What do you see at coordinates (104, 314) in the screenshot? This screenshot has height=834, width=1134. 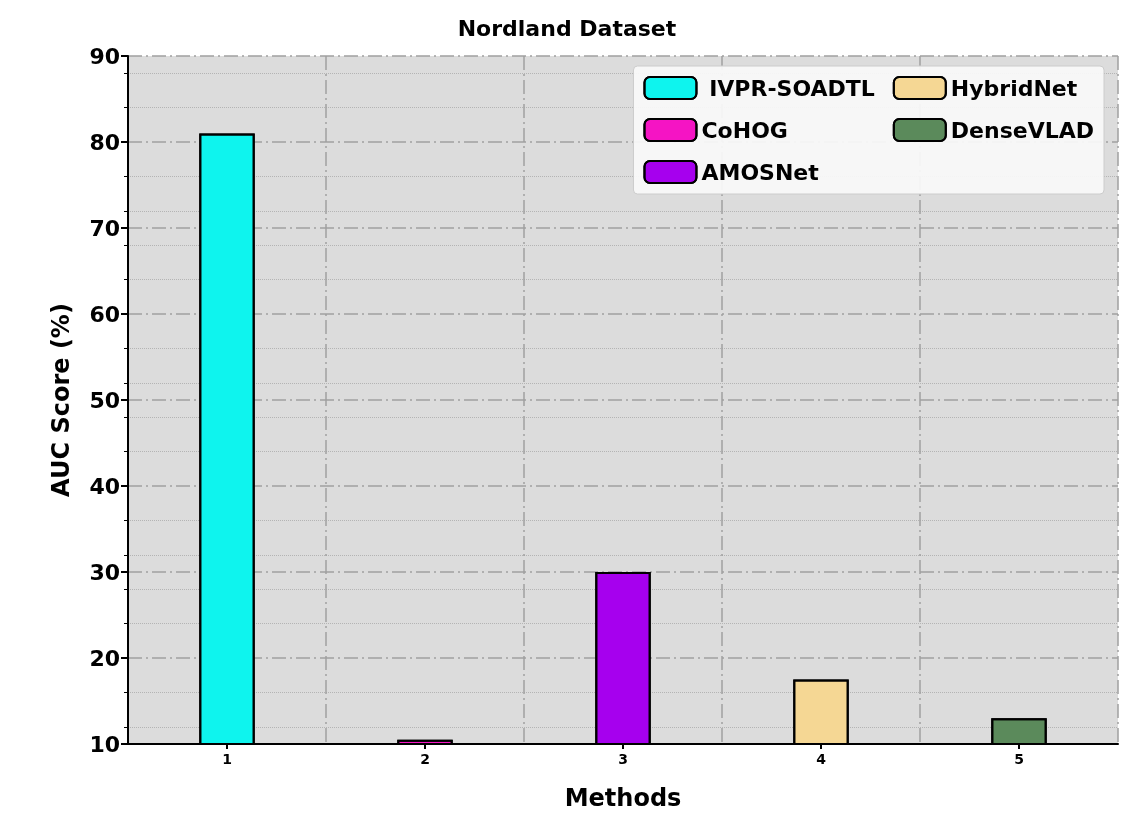 I see `y-tick-label: 60` at bounding box center [104, 314].